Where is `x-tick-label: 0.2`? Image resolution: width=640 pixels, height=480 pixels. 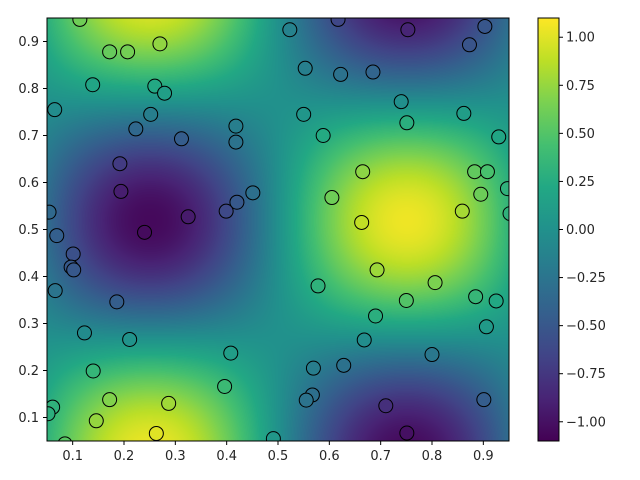
x-tick-label: 0.2 is located at coordinates (124, 456).